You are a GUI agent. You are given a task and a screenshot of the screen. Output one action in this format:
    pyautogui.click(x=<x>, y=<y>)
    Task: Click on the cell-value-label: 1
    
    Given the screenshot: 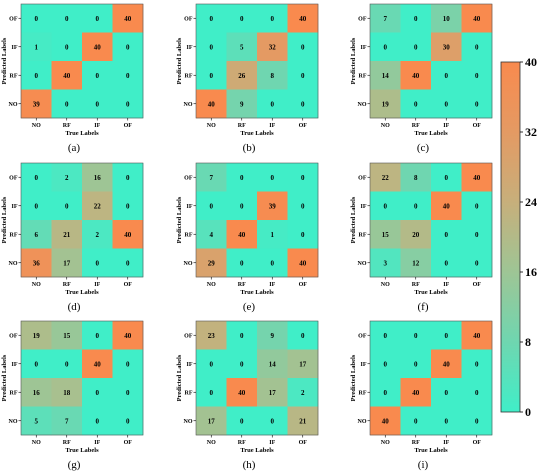 What is the action you would take?
    pyautogui.click(x=273, y=235)
    